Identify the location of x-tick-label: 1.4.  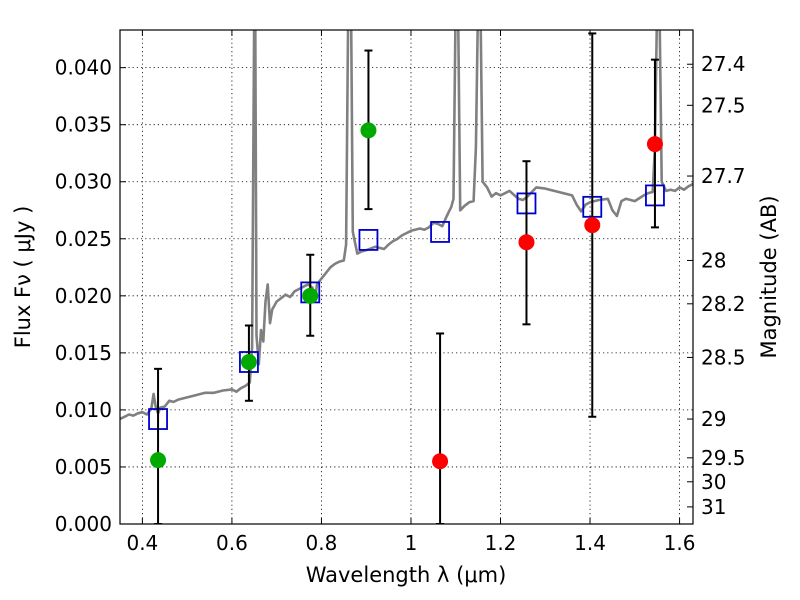
(590, 543).